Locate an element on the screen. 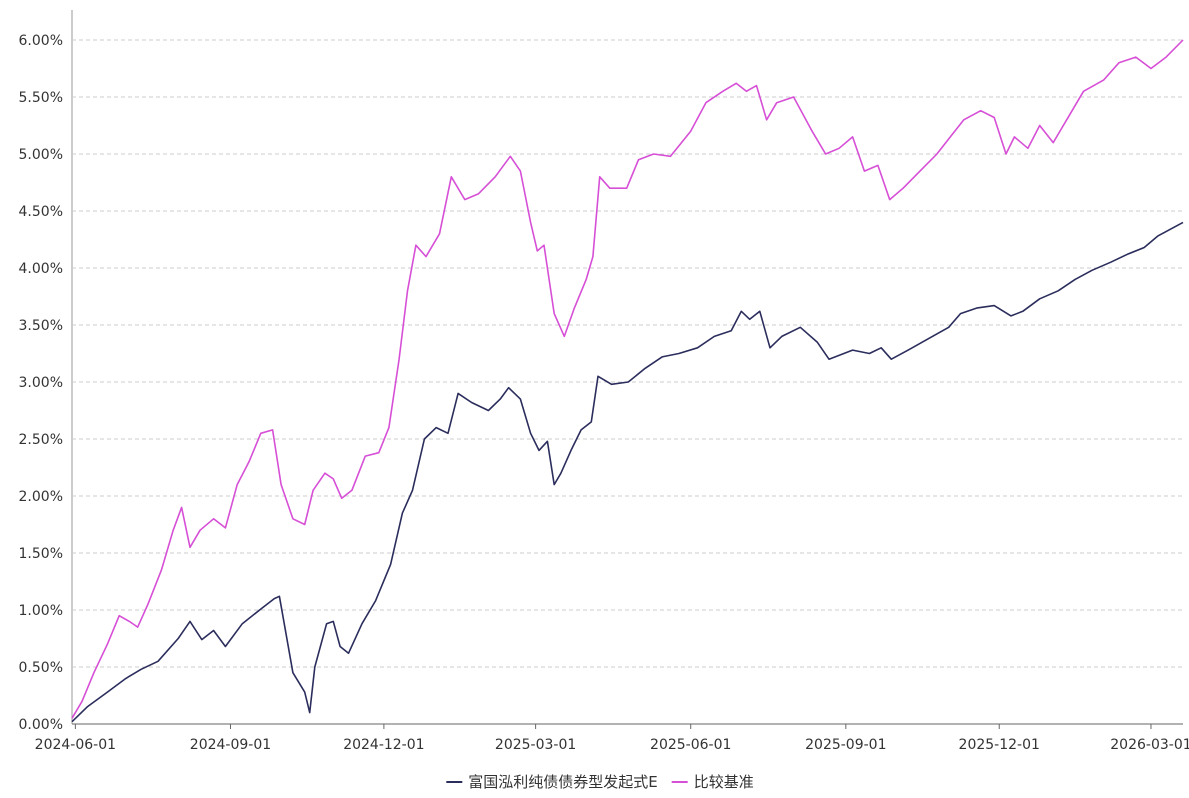 Image resolution: width=1189 pixels, height=798 pixels. y-tick-label: 2.00% is located at coordinates (41, 497).